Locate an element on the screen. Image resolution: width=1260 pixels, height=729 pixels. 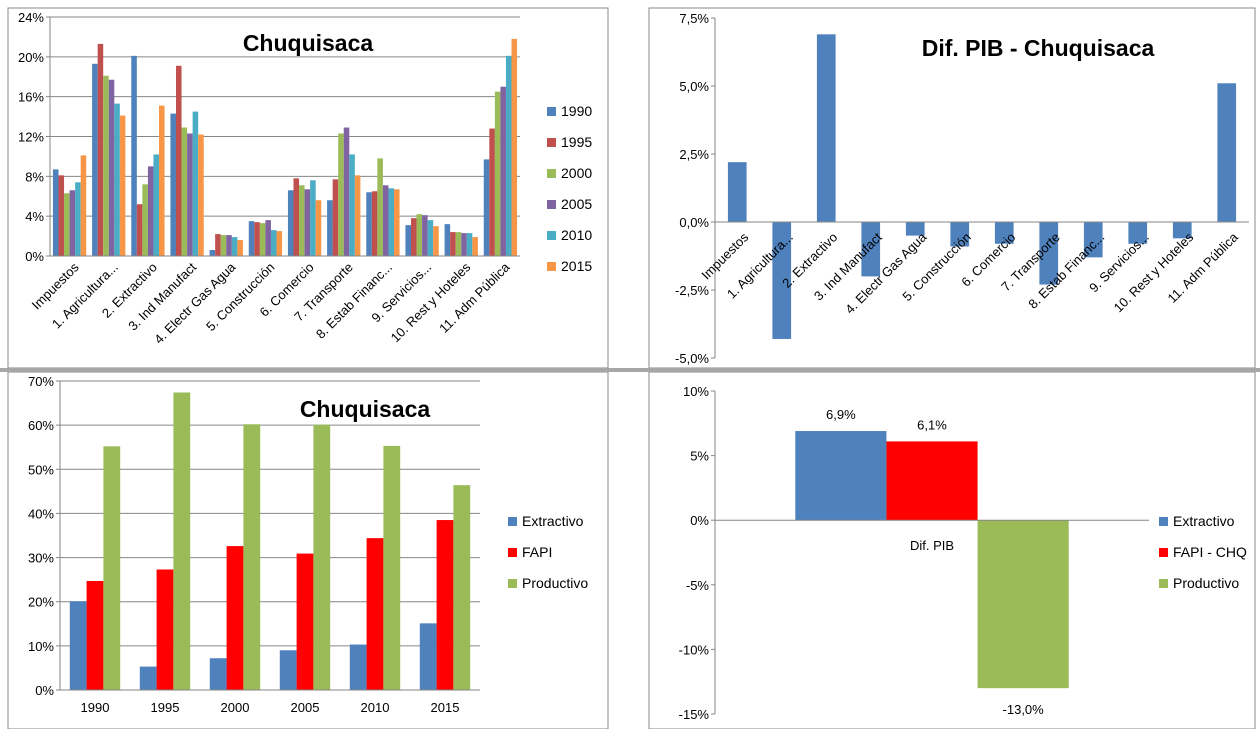
legend-label: 2000 is located at coordinates (576, 173).